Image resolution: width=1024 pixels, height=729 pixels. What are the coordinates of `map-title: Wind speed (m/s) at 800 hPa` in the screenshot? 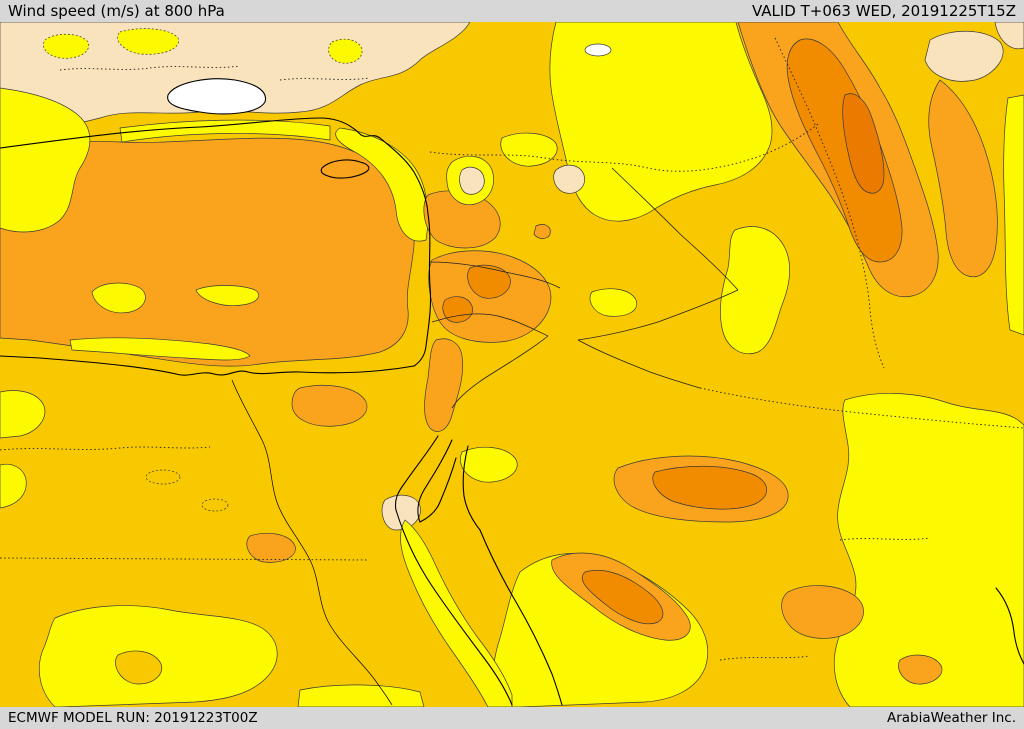 It's located at (116, 11).